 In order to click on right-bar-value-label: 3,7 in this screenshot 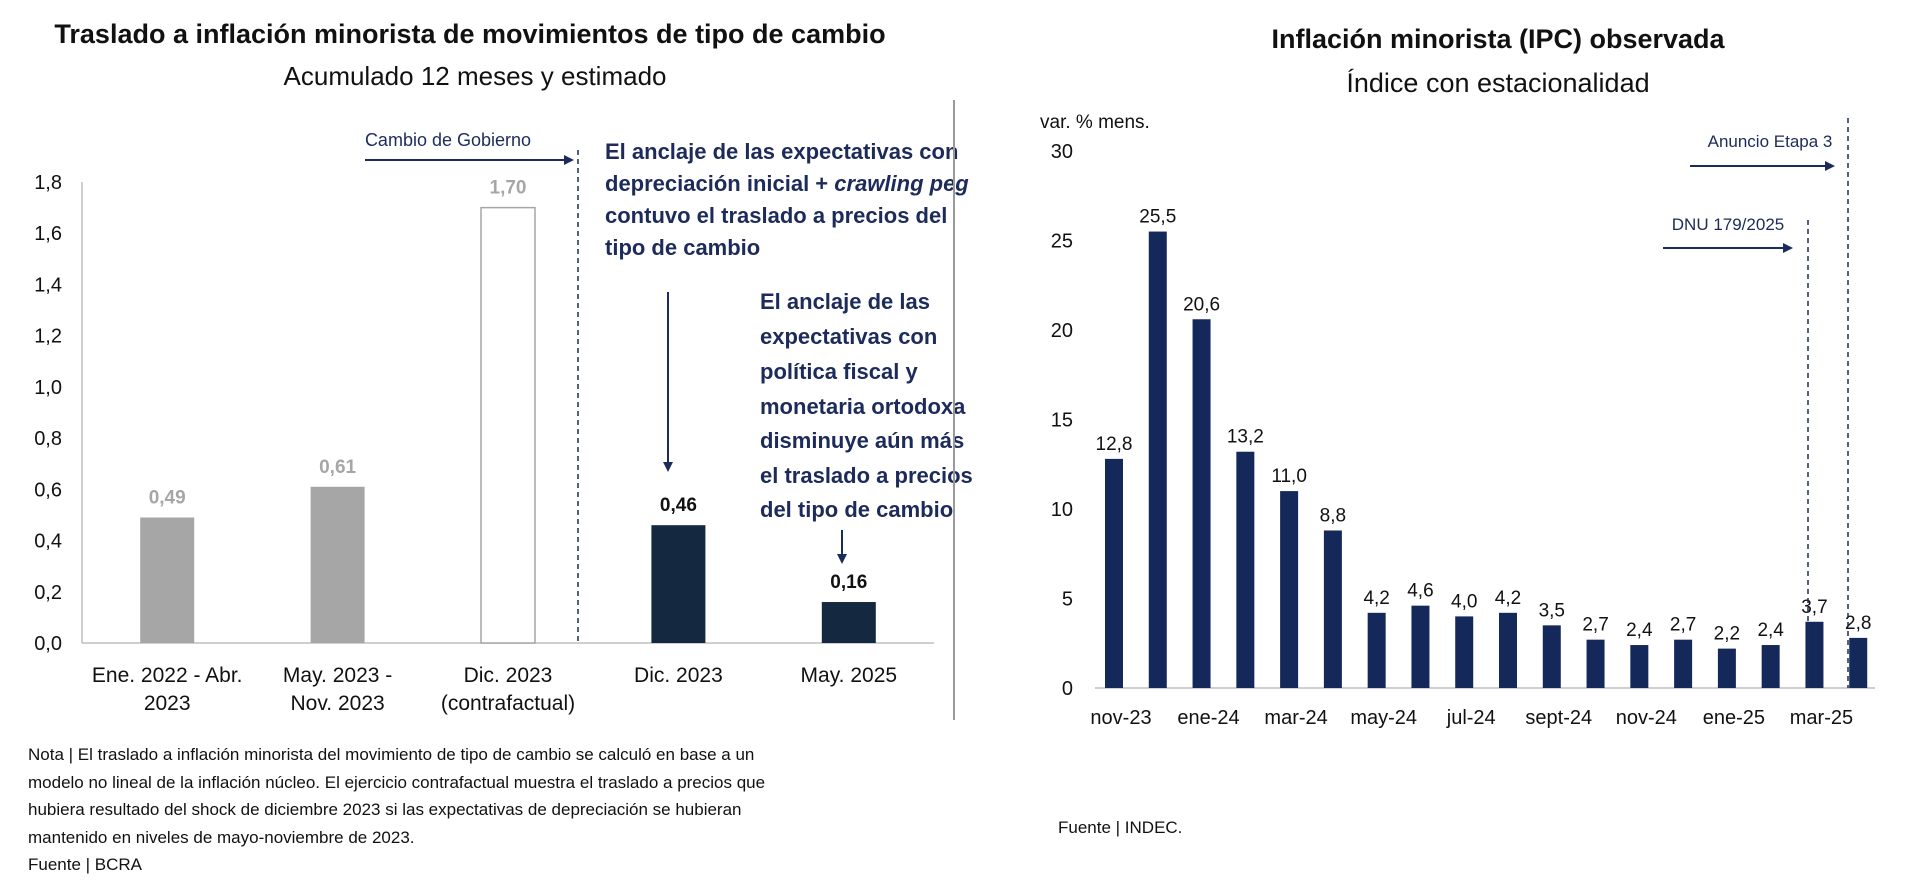, I will do `click(1814, 607)`.